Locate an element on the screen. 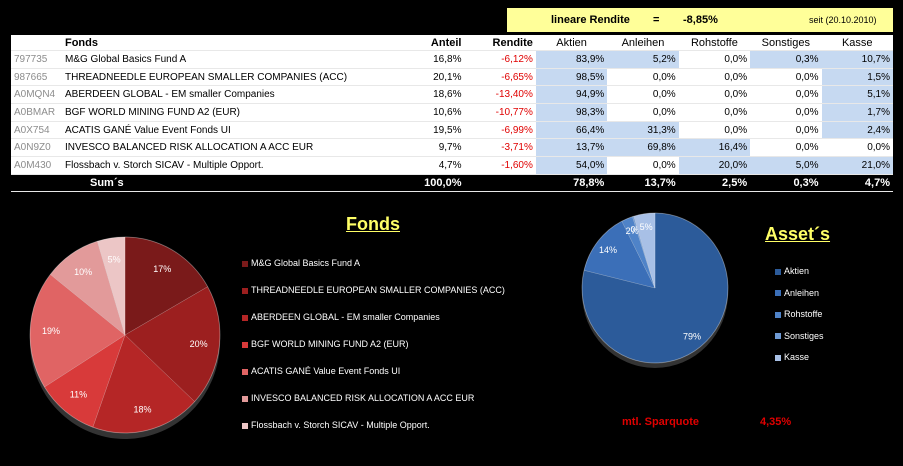 This screenshot has width=903, height=466. rendite-label: lineare Rendite is located at coordinates (590, 20).